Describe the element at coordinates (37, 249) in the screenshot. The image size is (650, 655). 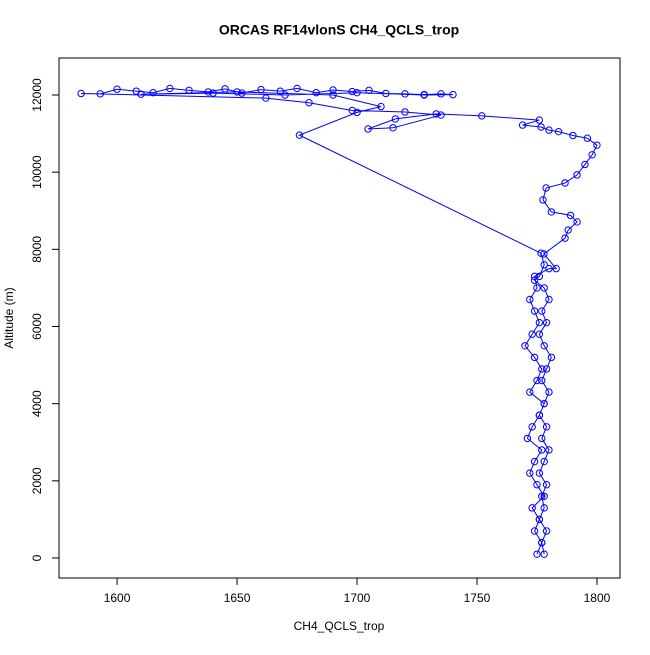
I see `y-tick-label: 8000` at that location.